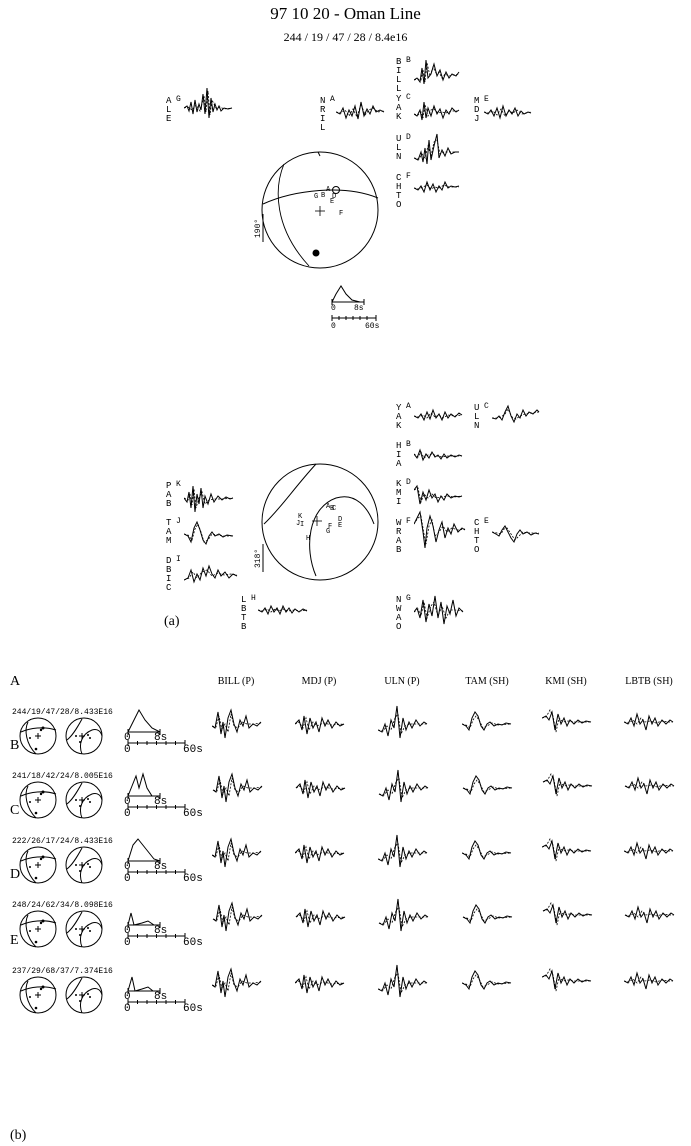 The image size is (691, 1146). I want to click on bwave-lbtb, so click(283, 610).